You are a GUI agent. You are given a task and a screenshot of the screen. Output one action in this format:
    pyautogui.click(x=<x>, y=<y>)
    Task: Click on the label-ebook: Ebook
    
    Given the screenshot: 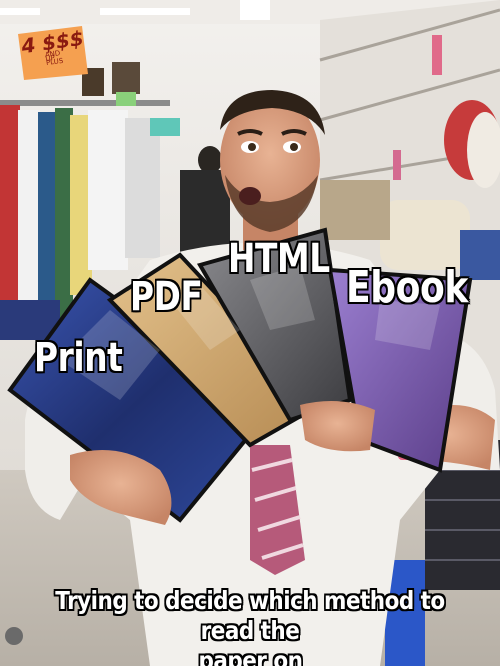 What is the action you would take?
    pyautogui.click(x=407, y=287)
    